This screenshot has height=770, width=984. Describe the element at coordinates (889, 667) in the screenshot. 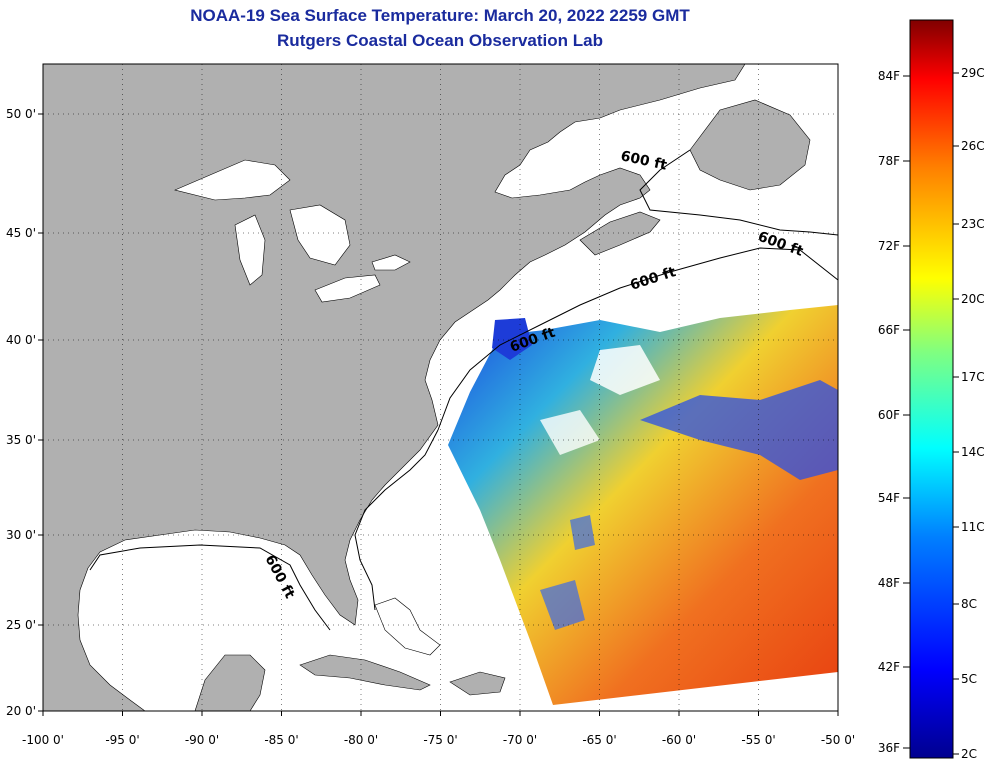

I see `colorbar-f-label: 42F` at that location.